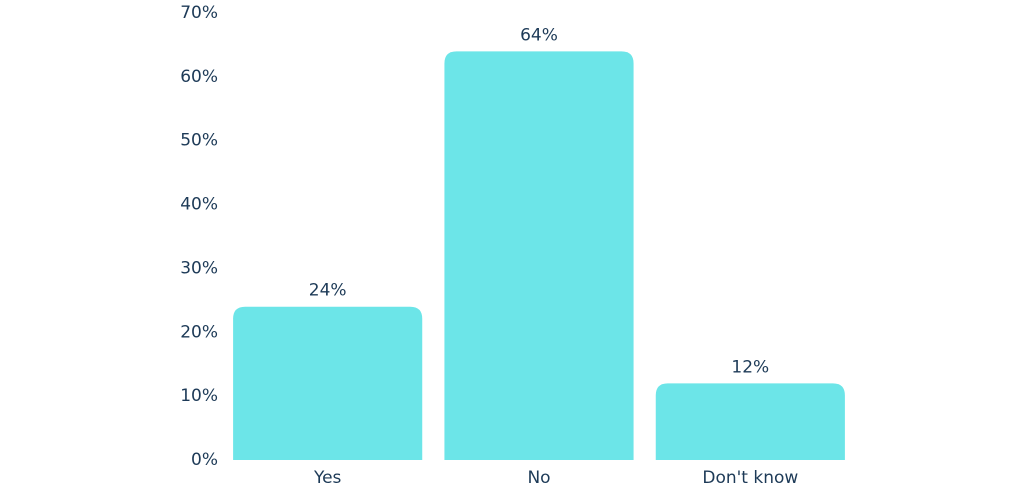 The width and height of the screenshot is (1024, 503). What do you see at coordinates (328, 291) in the screenshot?
I see `data-label: 24%` at bounding box center [328, 291].